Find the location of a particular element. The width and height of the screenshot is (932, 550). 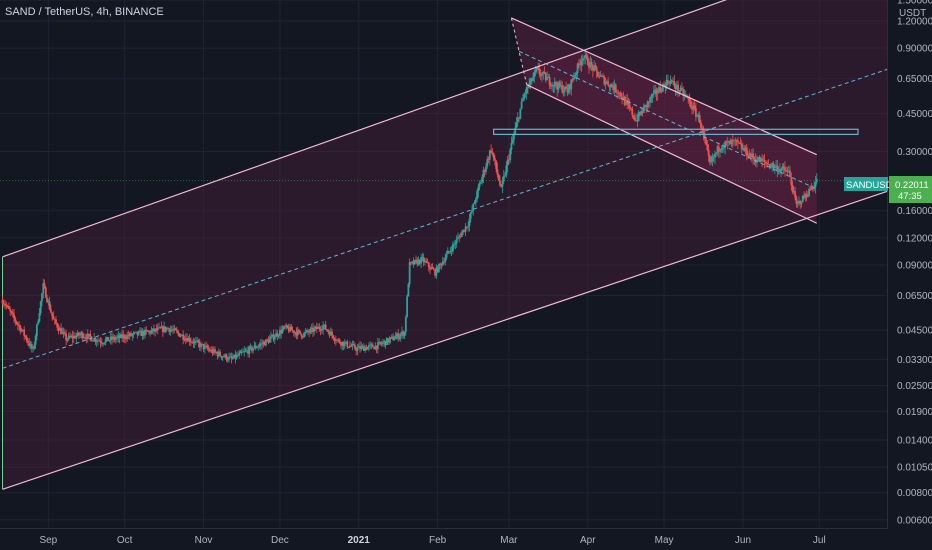

descending-channel-median-line is located at coordinates (667, 120).